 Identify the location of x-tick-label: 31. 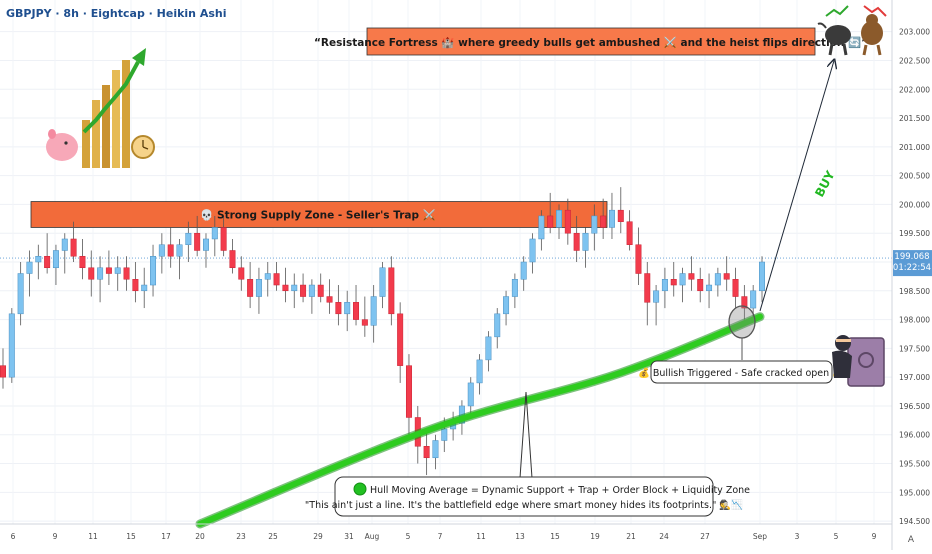
(349, 536).